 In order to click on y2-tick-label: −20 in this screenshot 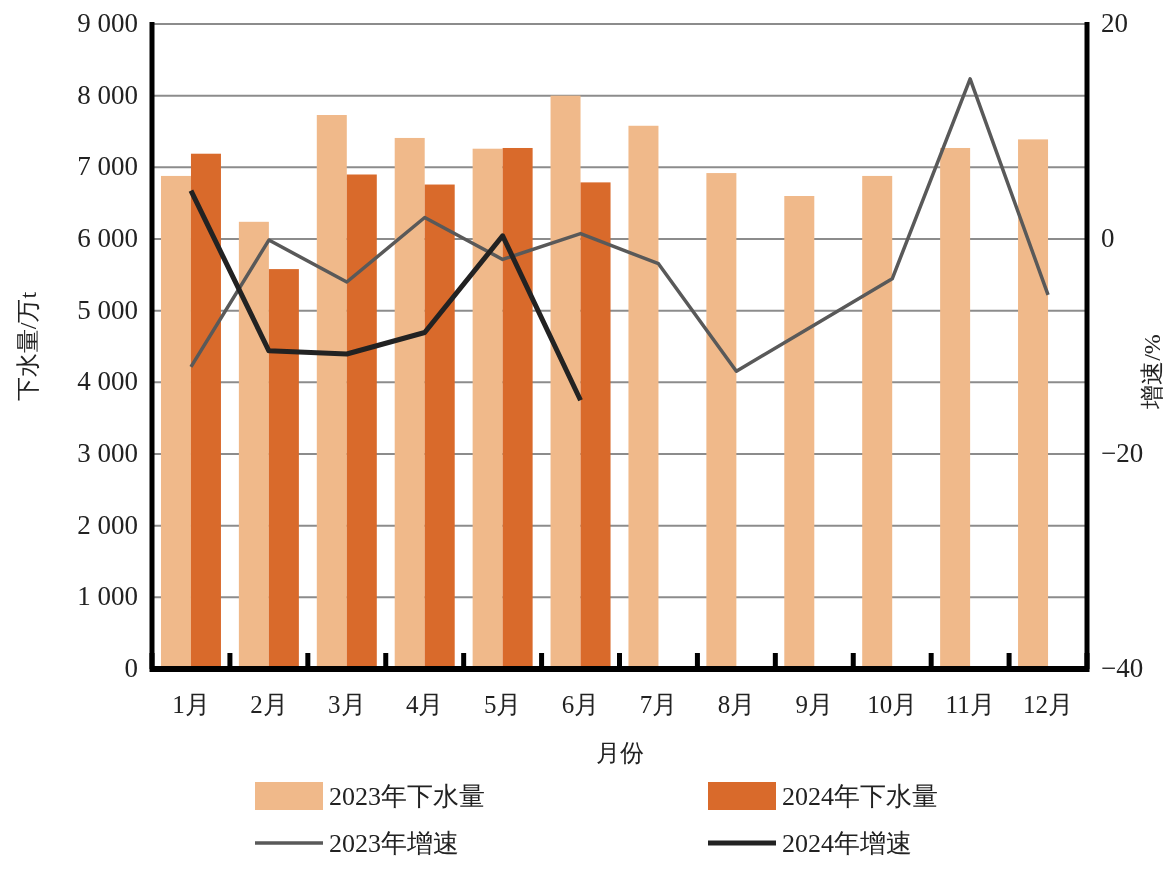, I will do `click(1122, 453)`.